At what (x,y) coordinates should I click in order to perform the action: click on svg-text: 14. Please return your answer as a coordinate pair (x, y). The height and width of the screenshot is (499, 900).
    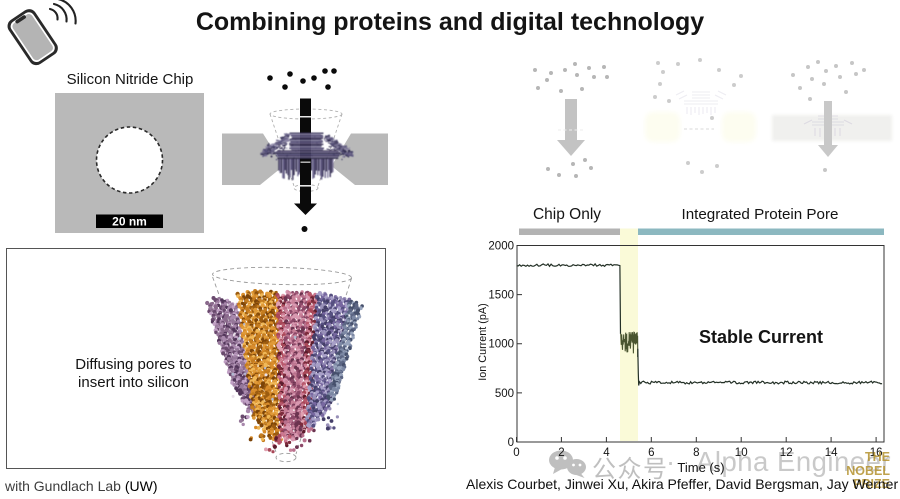
    Looking at the image, I should click on (831, 453).